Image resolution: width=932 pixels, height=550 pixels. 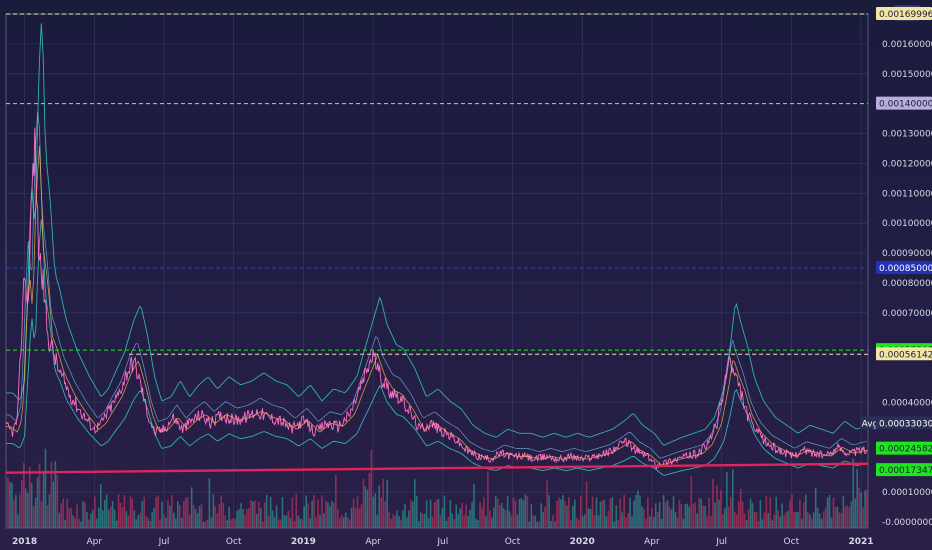 What do you see at coordinates (905, 471) in the screenshot?
I see `price-tag-label: 0.00017347` at bounding box center [905, 471].